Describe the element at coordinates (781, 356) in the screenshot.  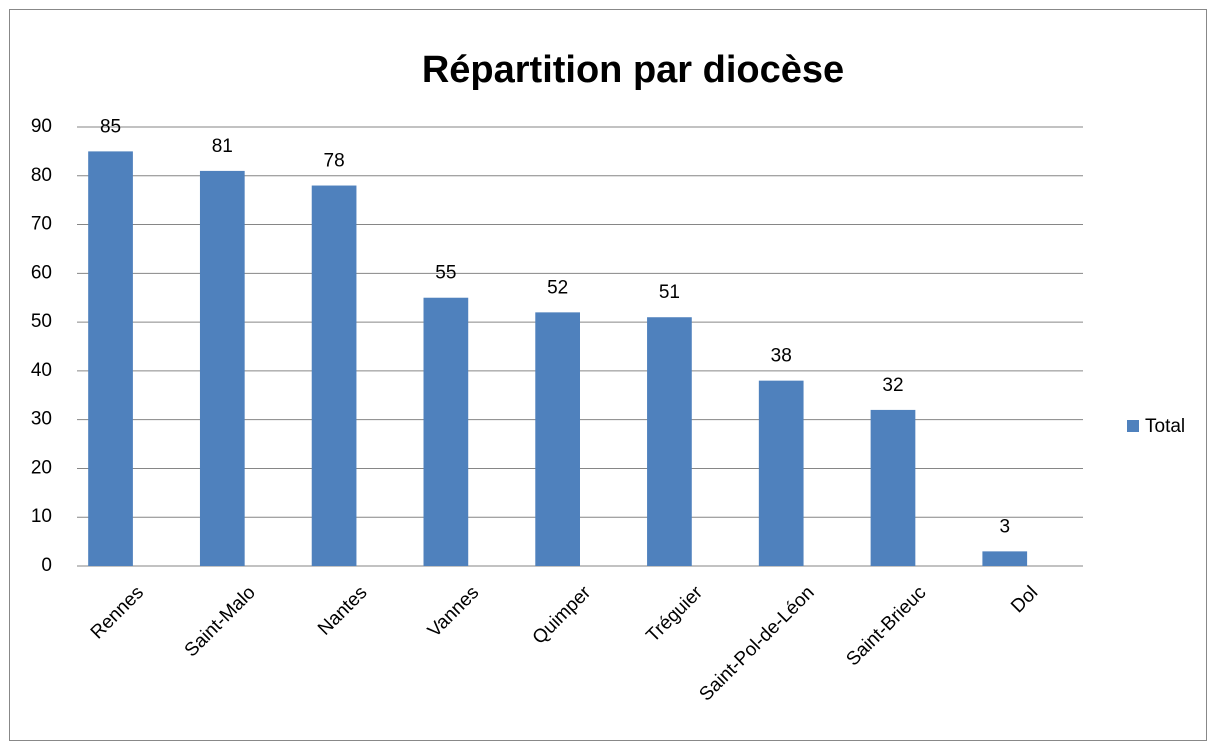
I see `data-label: 38` at that location.